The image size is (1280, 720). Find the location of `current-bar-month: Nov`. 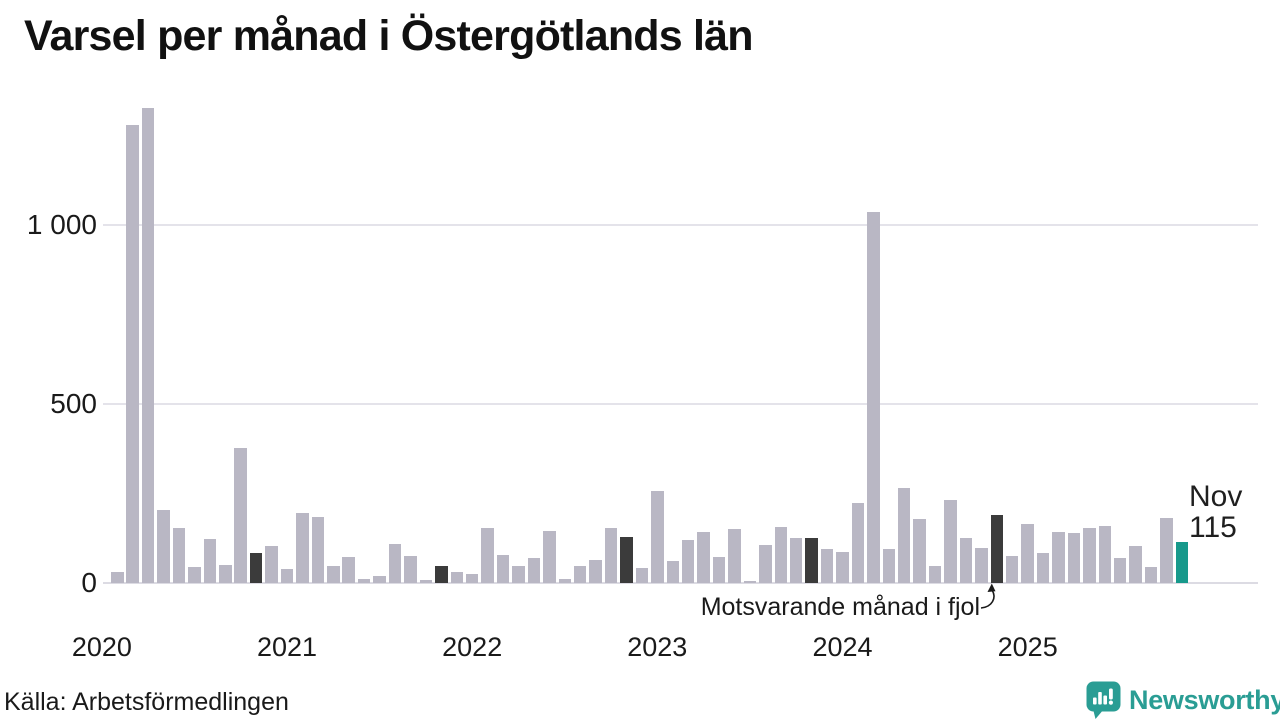

current-bar-month: Nov is located at coordinates (1216, 496).